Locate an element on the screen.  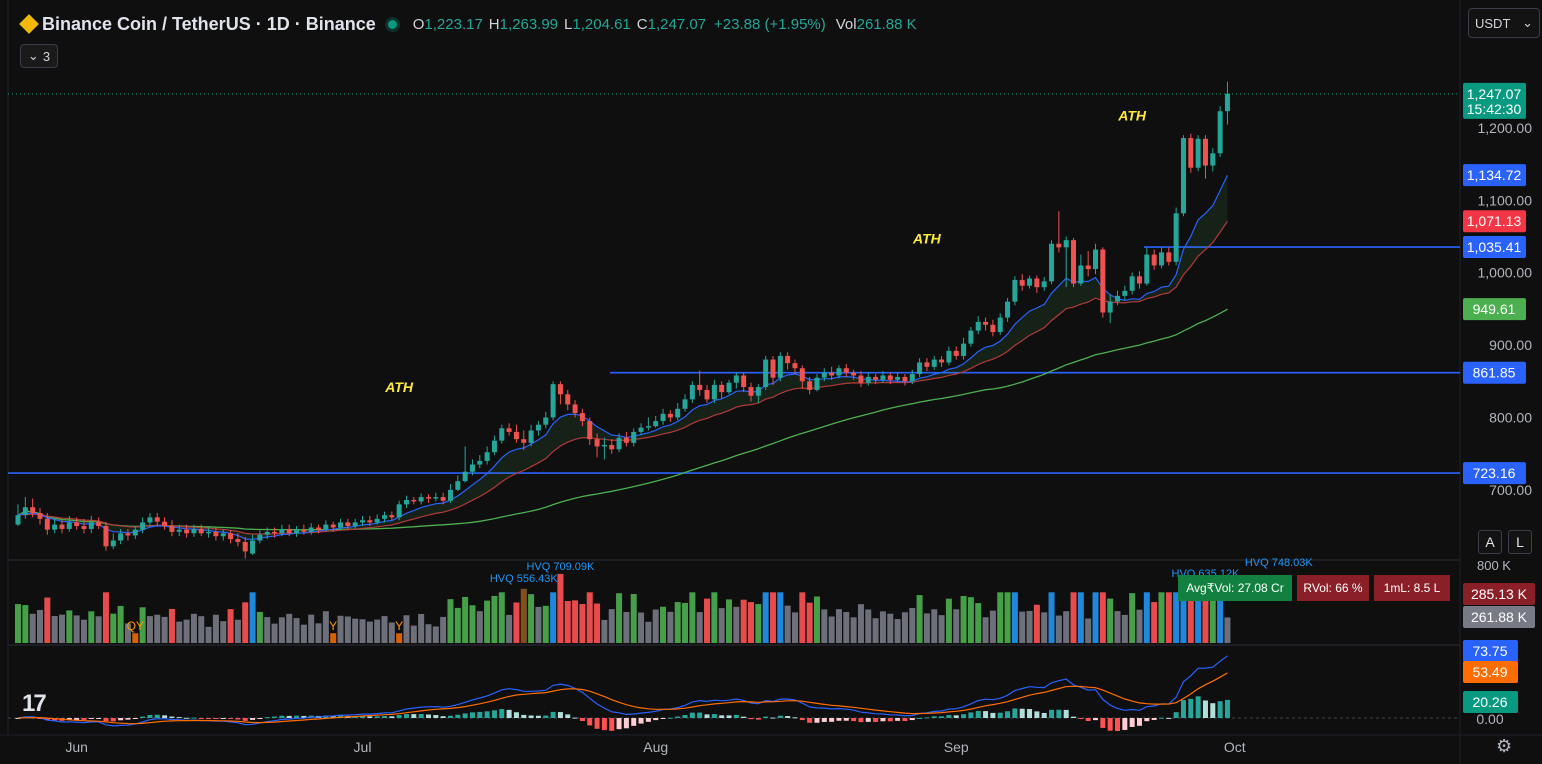
macd-axis-label-bg is located at coordinates (1490, 702).